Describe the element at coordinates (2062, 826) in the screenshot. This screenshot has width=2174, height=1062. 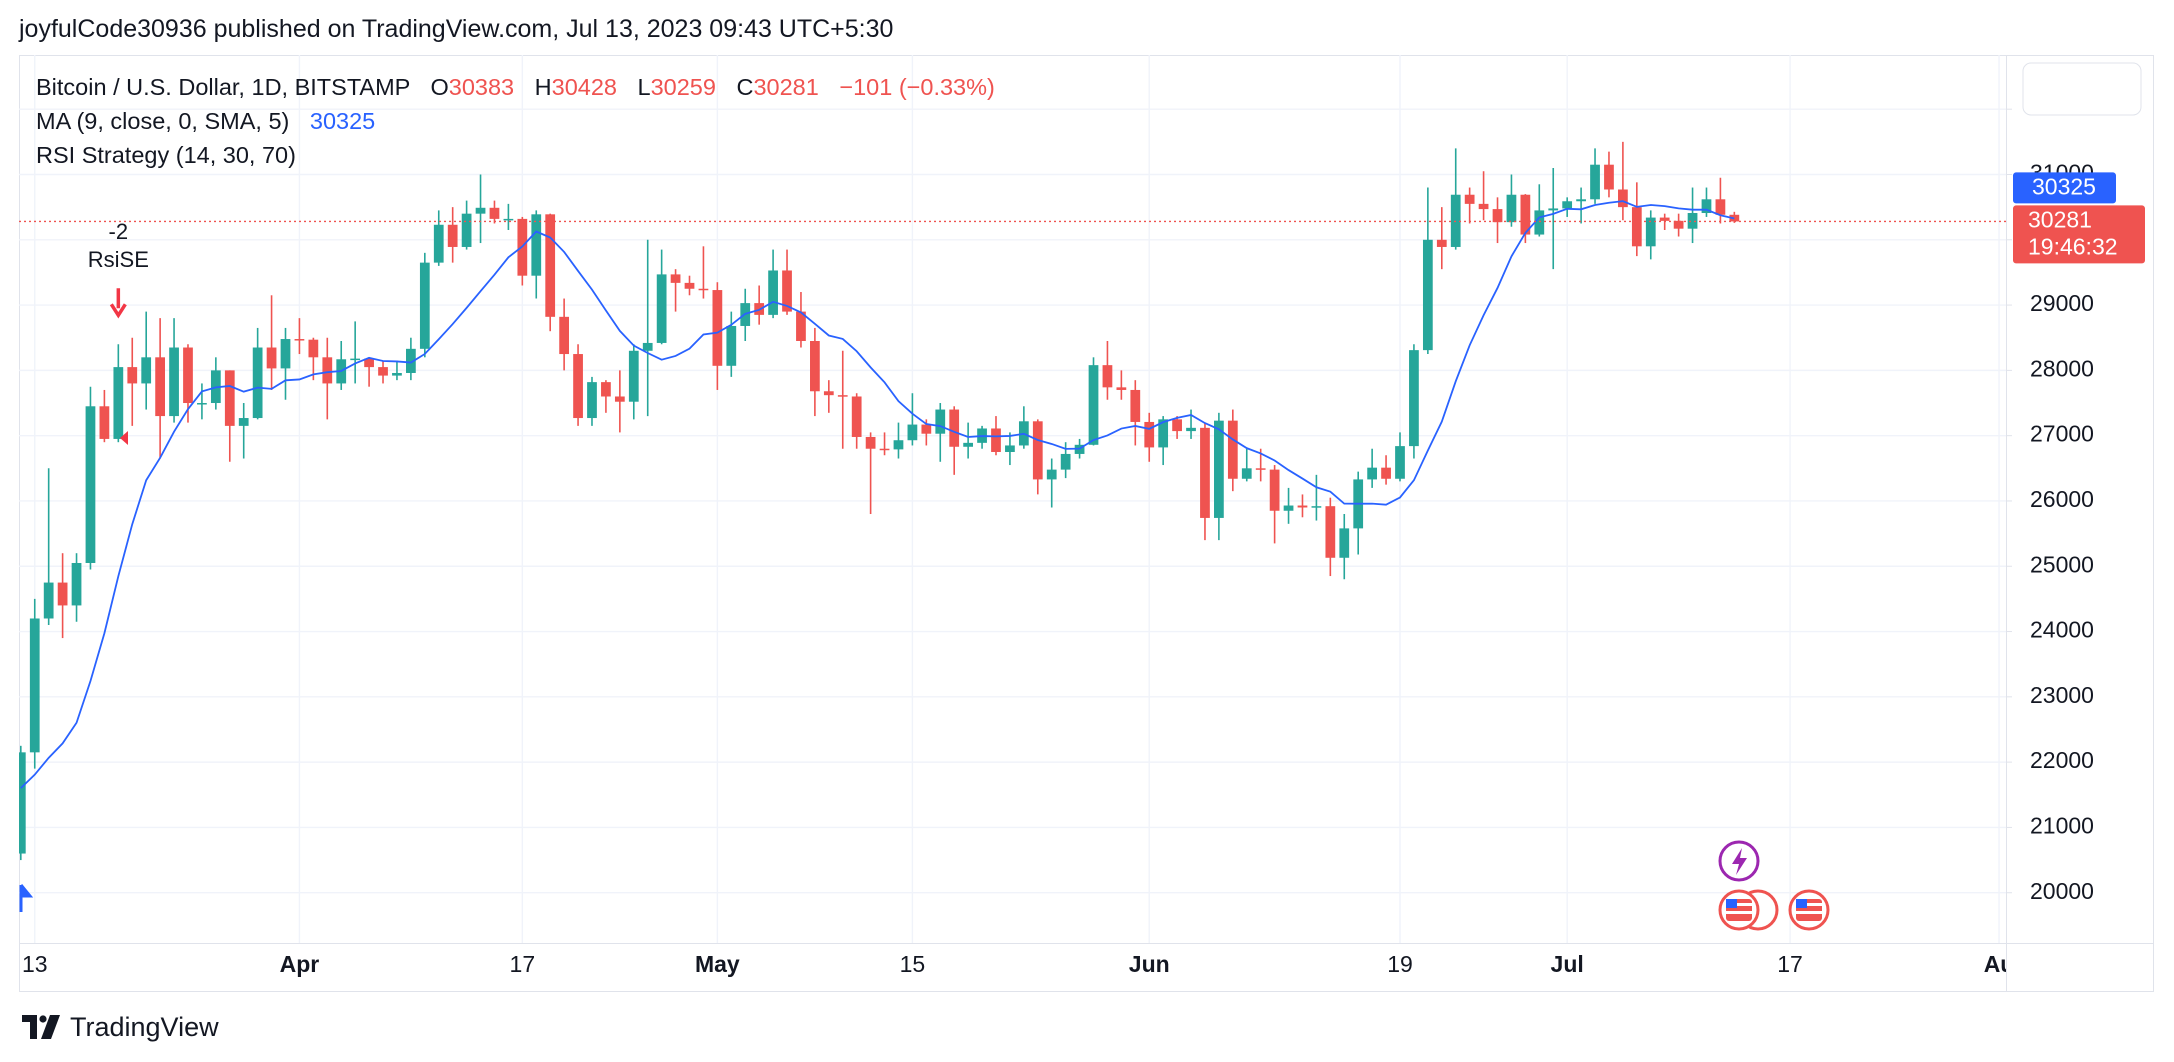
I see `y-tick-label: 21000` at that location.